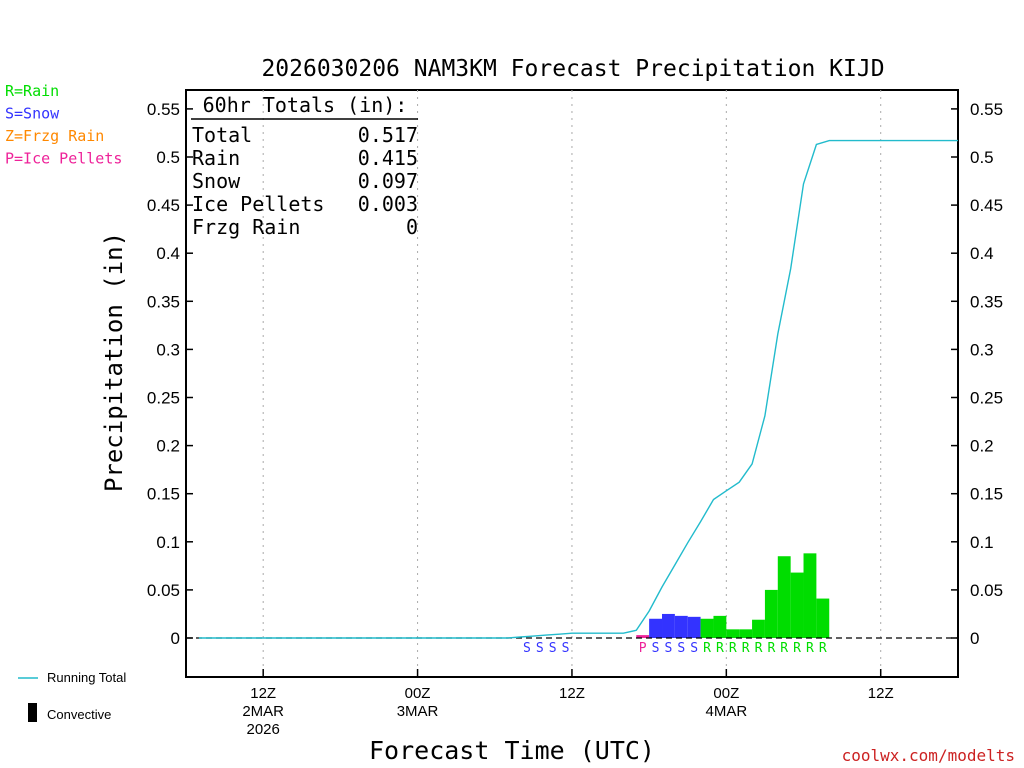 The image size is (1024, 768). What do you see at coordinates (733, 648) in the screenshot?
I see `type-letter-11: R` at bounding box center [733, 648].